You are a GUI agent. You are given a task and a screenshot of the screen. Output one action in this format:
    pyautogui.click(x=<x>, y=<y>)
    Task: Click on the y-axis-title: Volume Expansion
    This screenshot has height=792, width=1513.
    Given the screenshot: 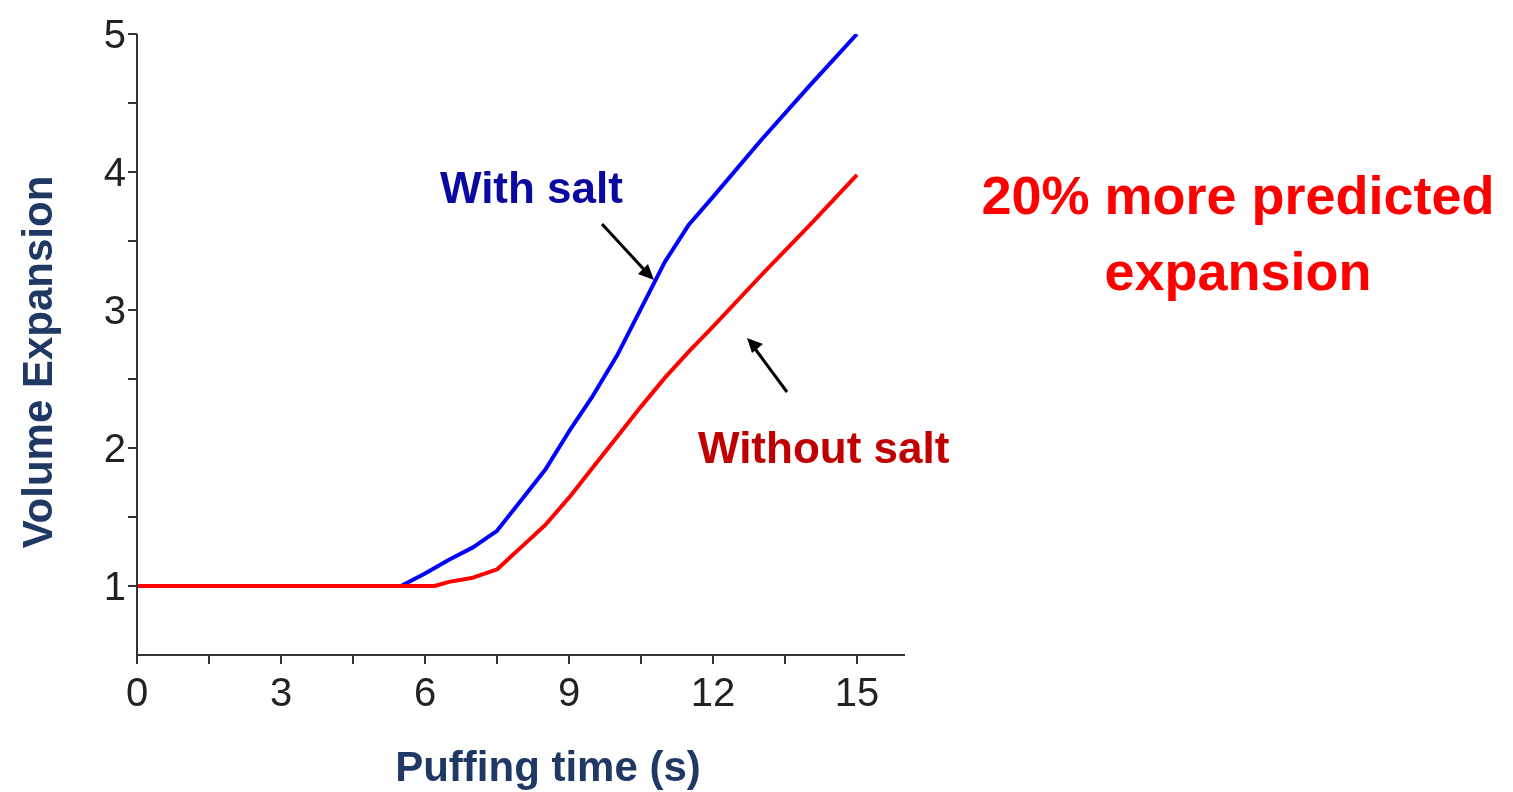 What is the action you would take?
    pyautogui.click(x=38, y=362)
    